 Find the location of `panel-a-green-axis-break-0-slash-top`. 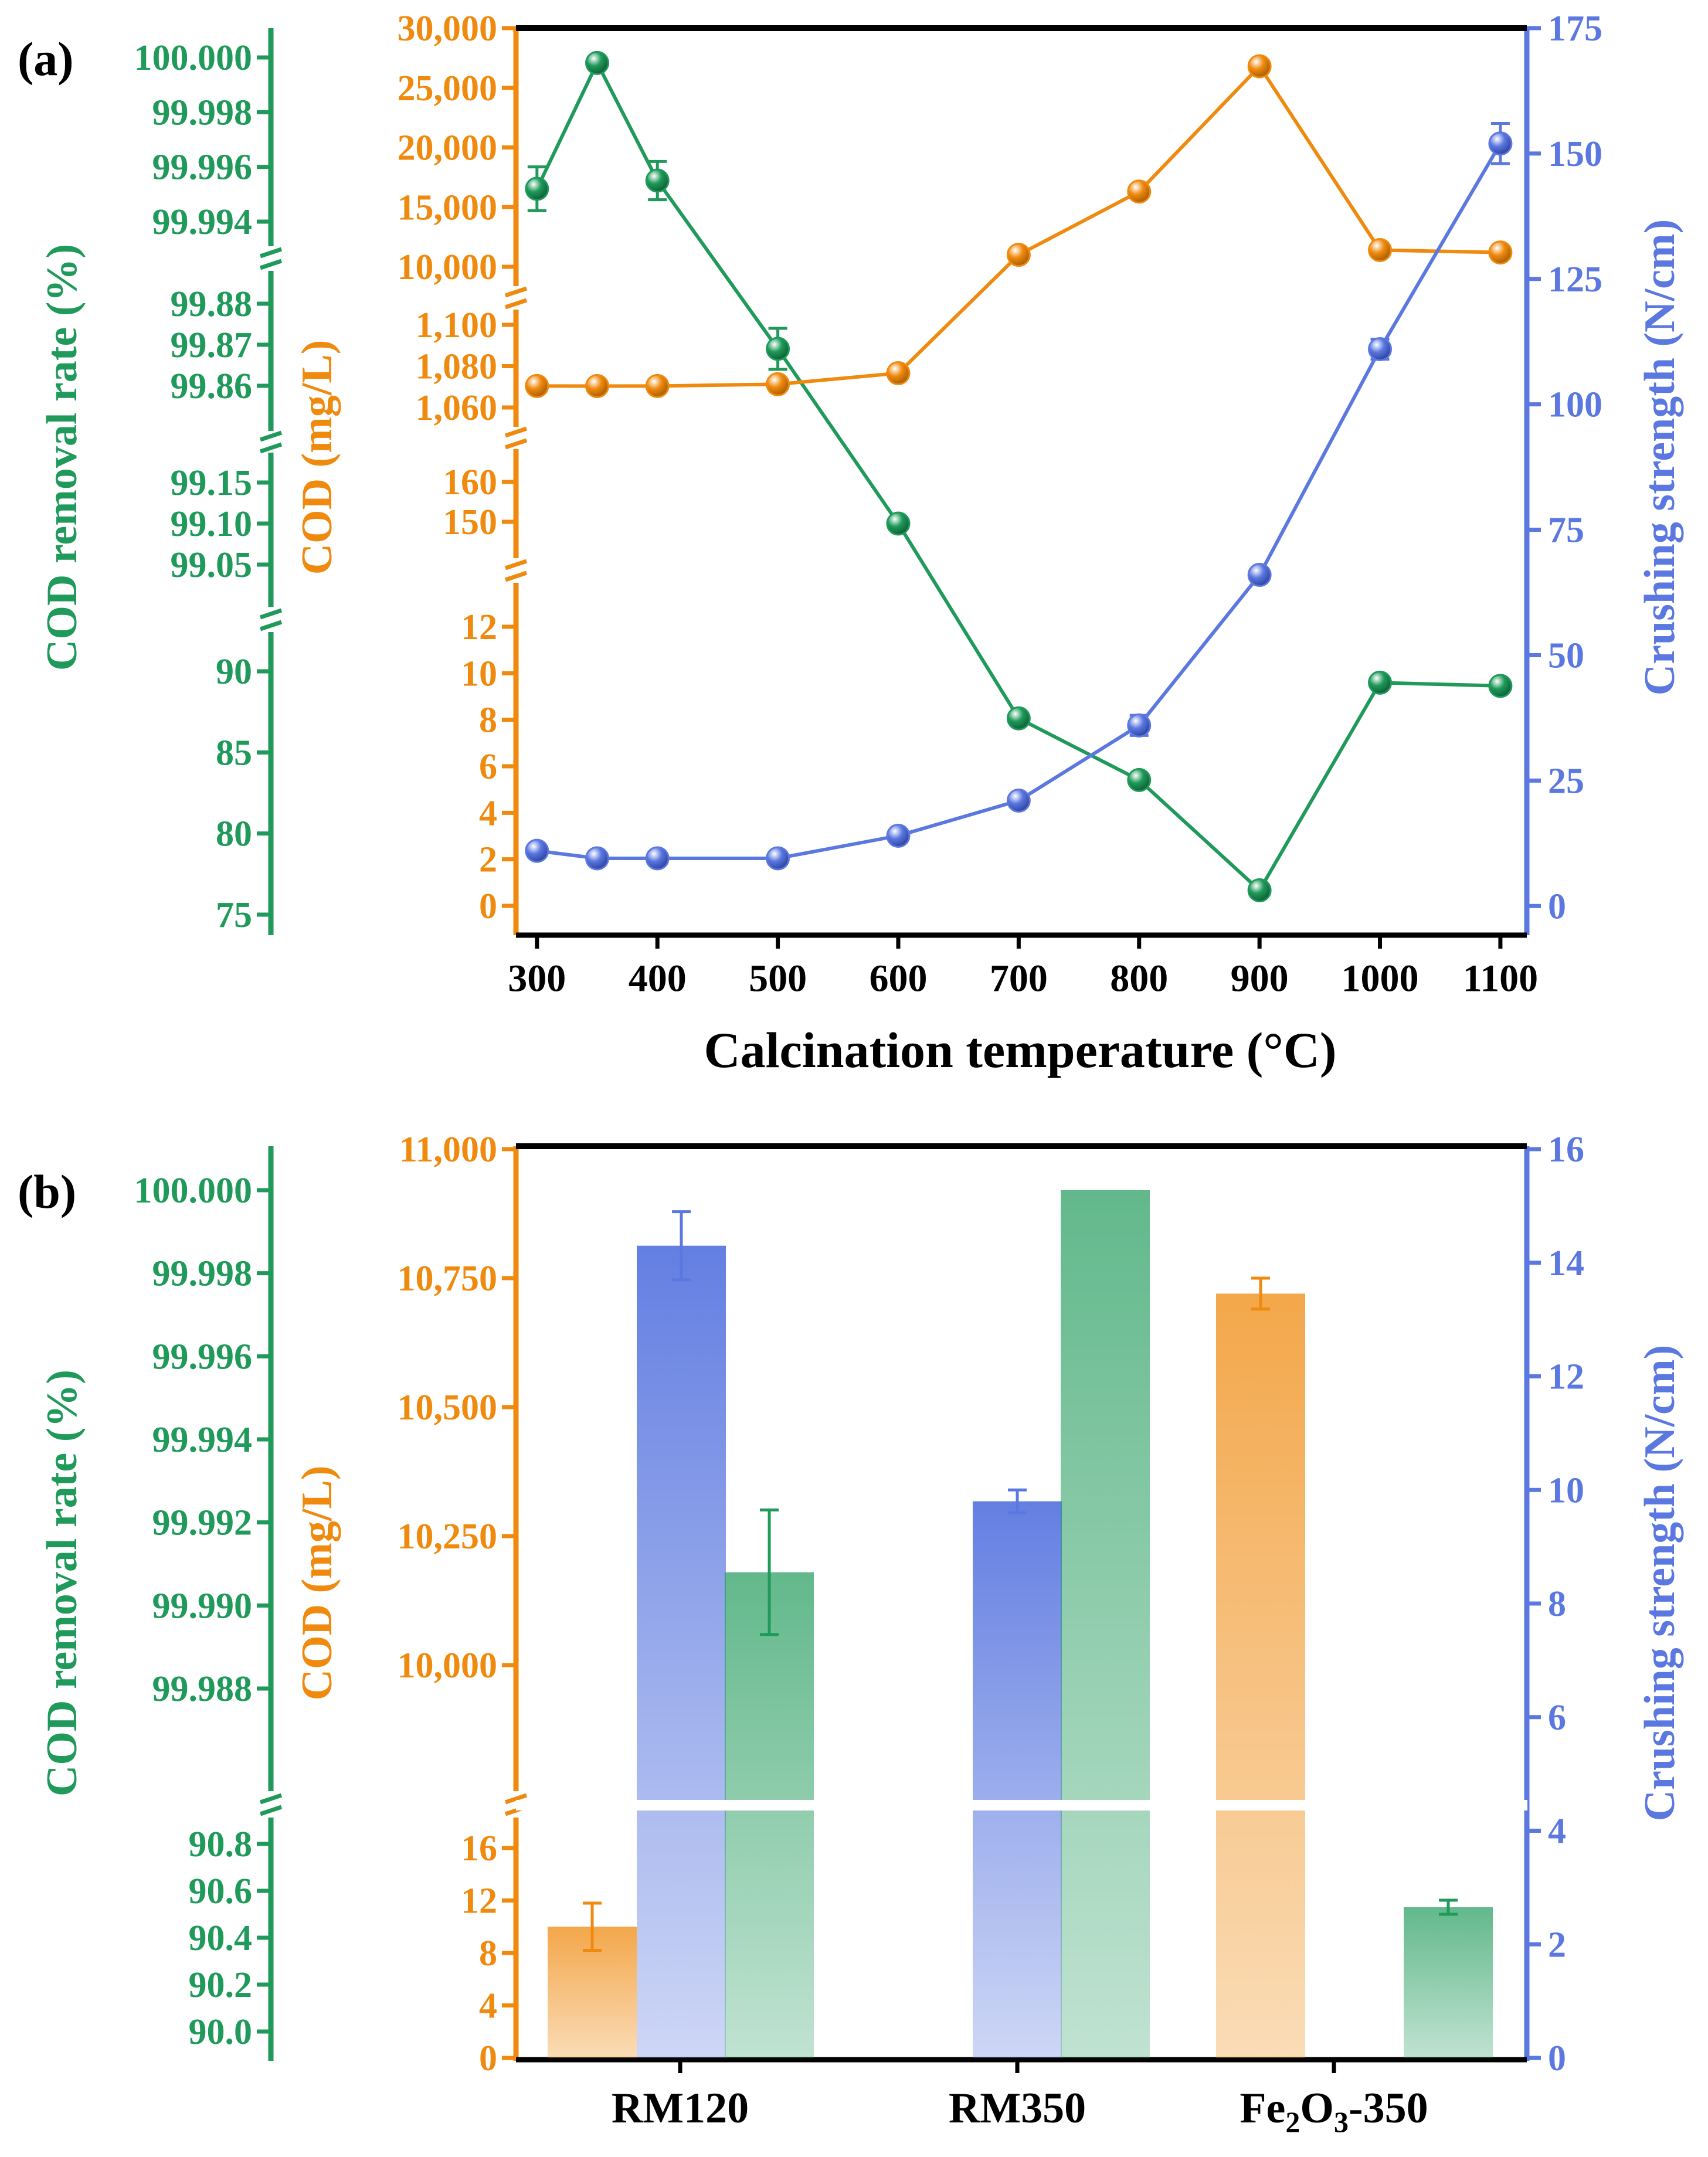

panel-a-green-axis-break-0-slash-top is located at coordinates (271, 253).